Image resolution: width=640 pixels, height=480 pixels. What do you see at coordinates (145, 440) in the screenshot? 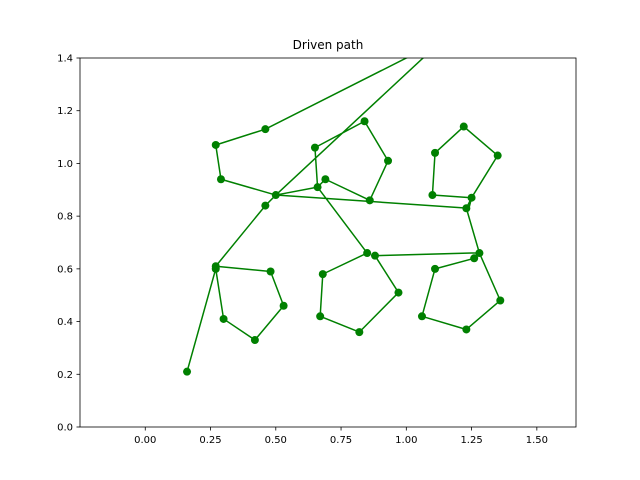
I see `x-tick-label: 0.00` at bounding box center [145, 440].